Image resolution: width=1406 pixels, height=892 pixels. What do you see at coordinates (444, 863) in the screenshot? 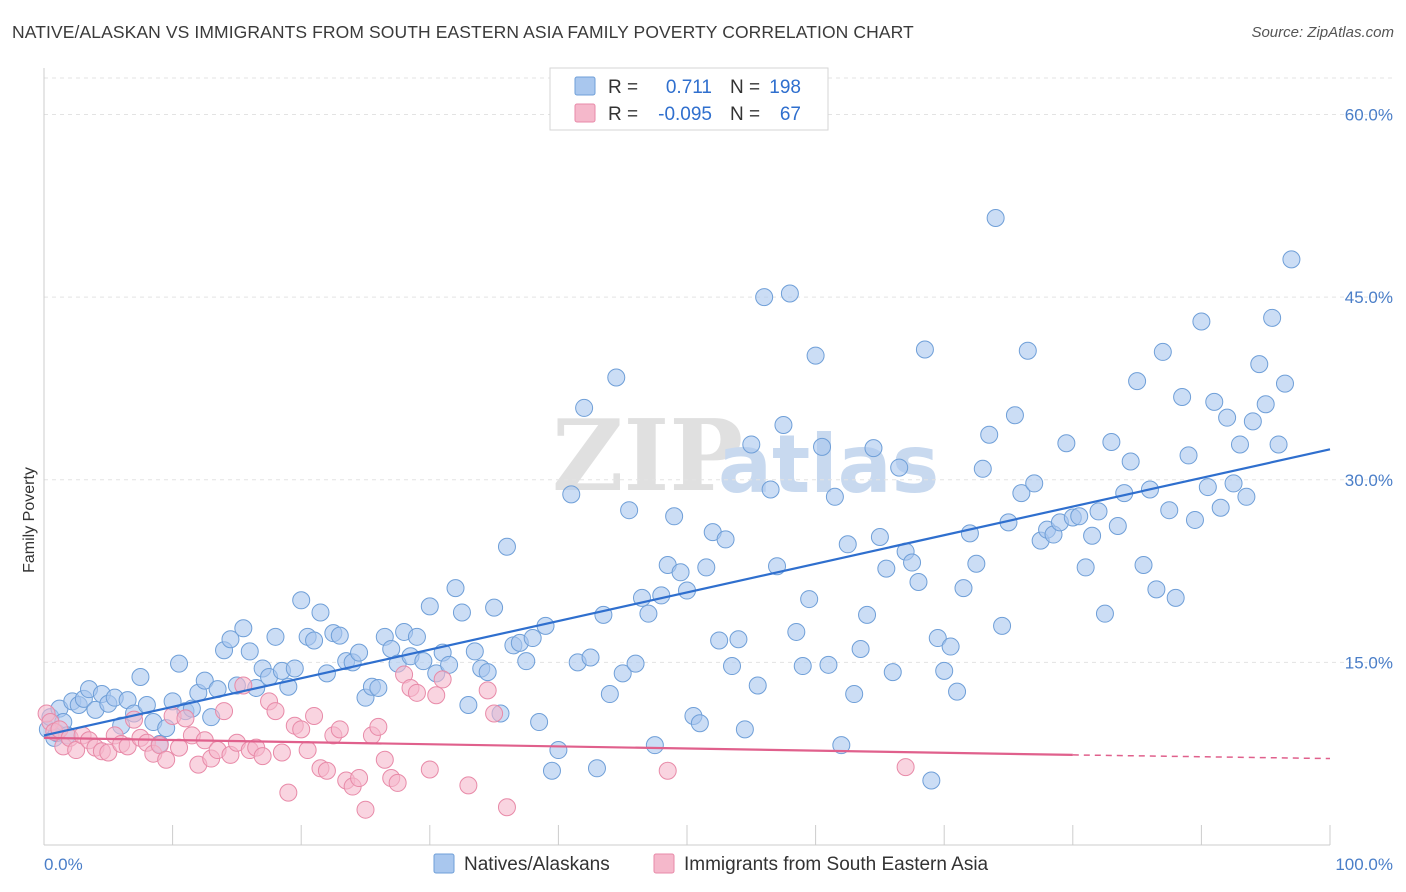
I see `bottom-legend-swatch-natives` at bounding box center [444, 863].